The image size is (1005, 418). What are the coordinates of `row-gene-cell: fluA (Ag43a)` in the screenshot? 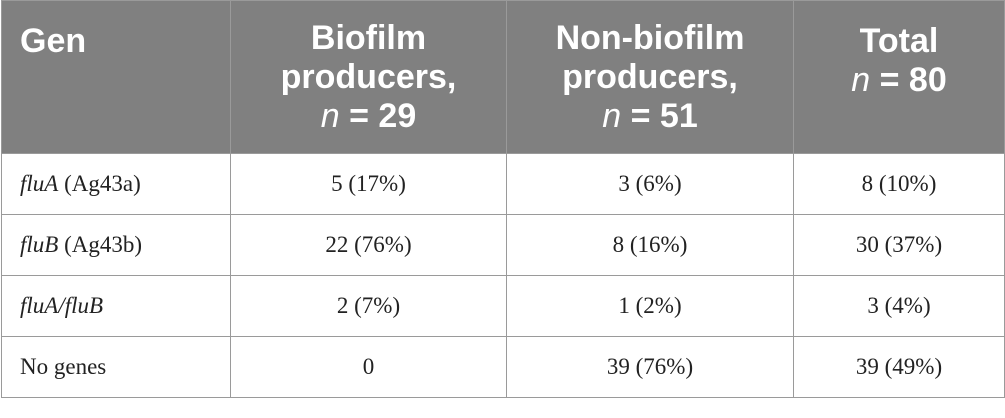 It's located at (116, 184).